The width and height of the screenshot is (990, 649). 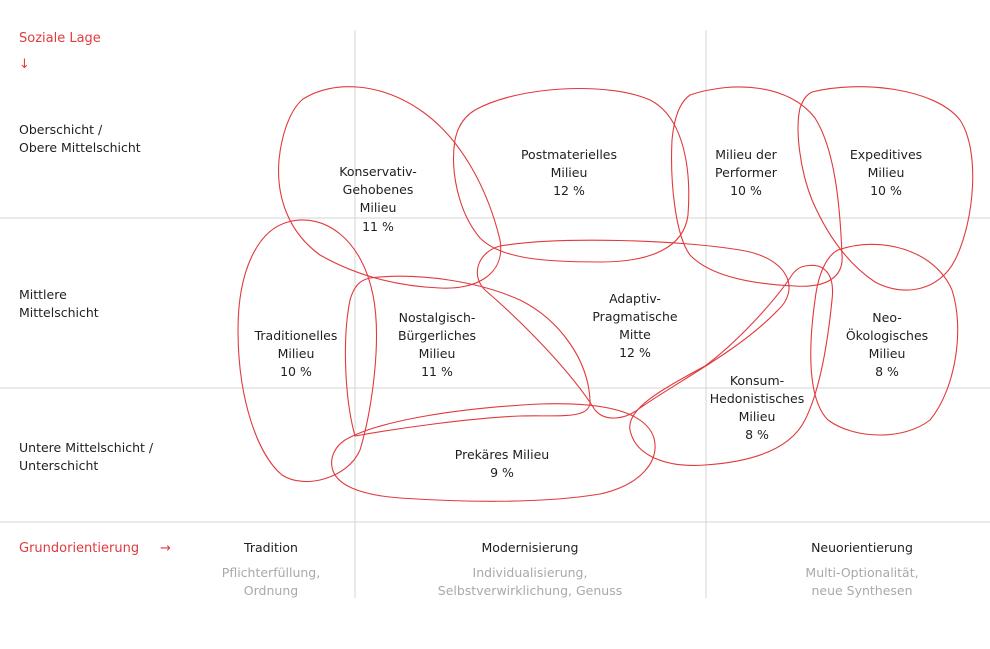 I want to click on milieu-adaptiv: Adaptiv- Pragmatische Mitte 12 %, so click(x=635, y=325).